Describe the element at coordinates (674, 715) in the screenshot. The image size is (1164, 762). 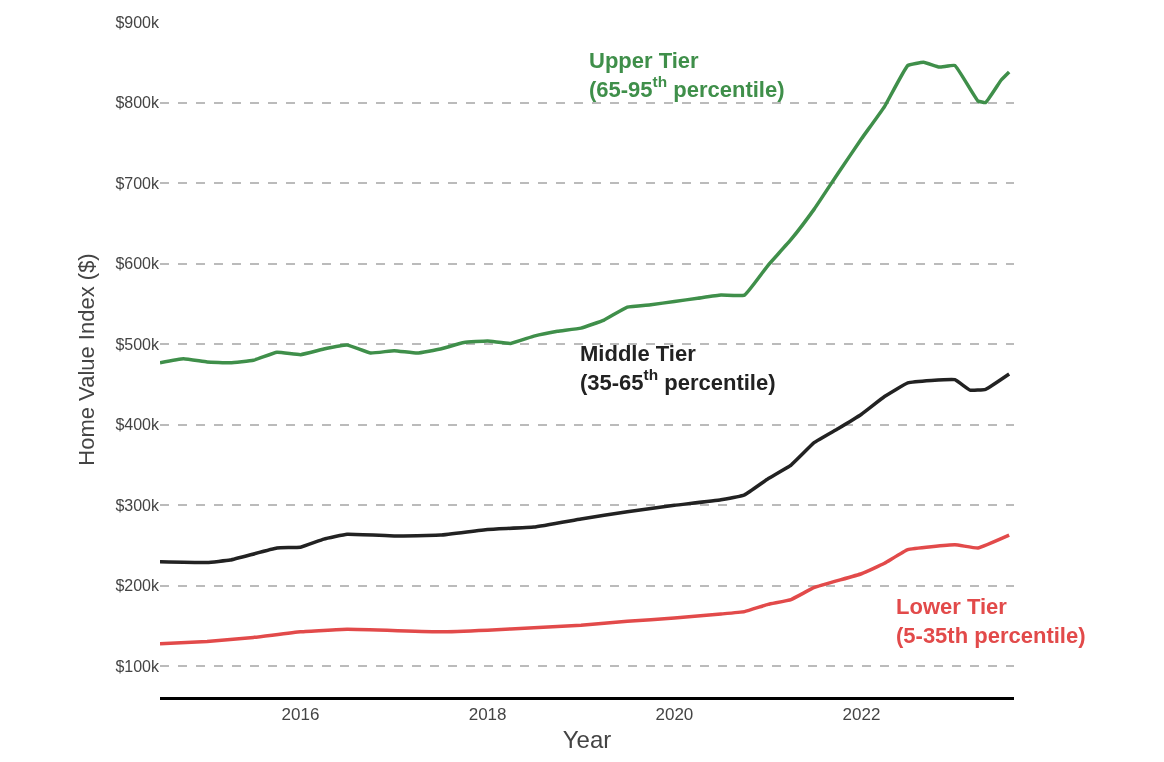
I see `x-tick-label: 2020` at that location.